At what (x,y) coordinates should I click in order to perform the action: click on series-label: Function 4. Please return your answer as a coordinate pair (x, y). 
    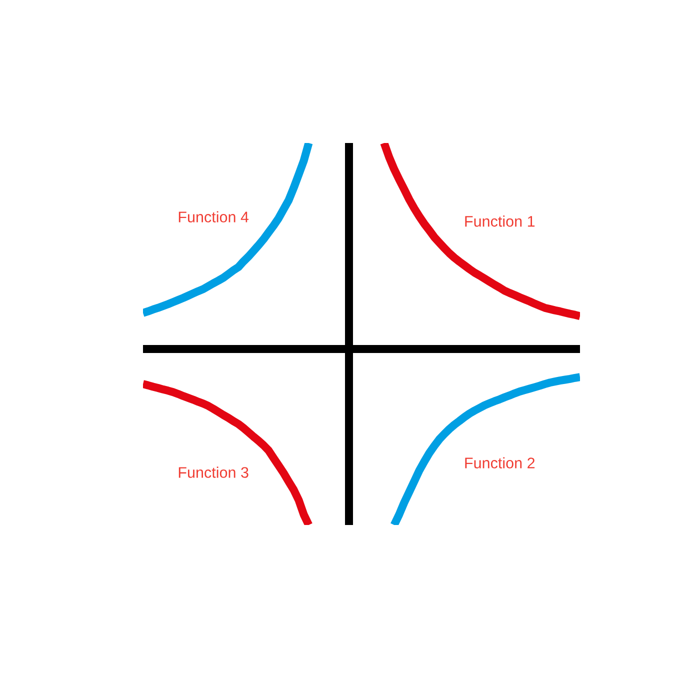
    Looking at the image, I should click on (213, 216).